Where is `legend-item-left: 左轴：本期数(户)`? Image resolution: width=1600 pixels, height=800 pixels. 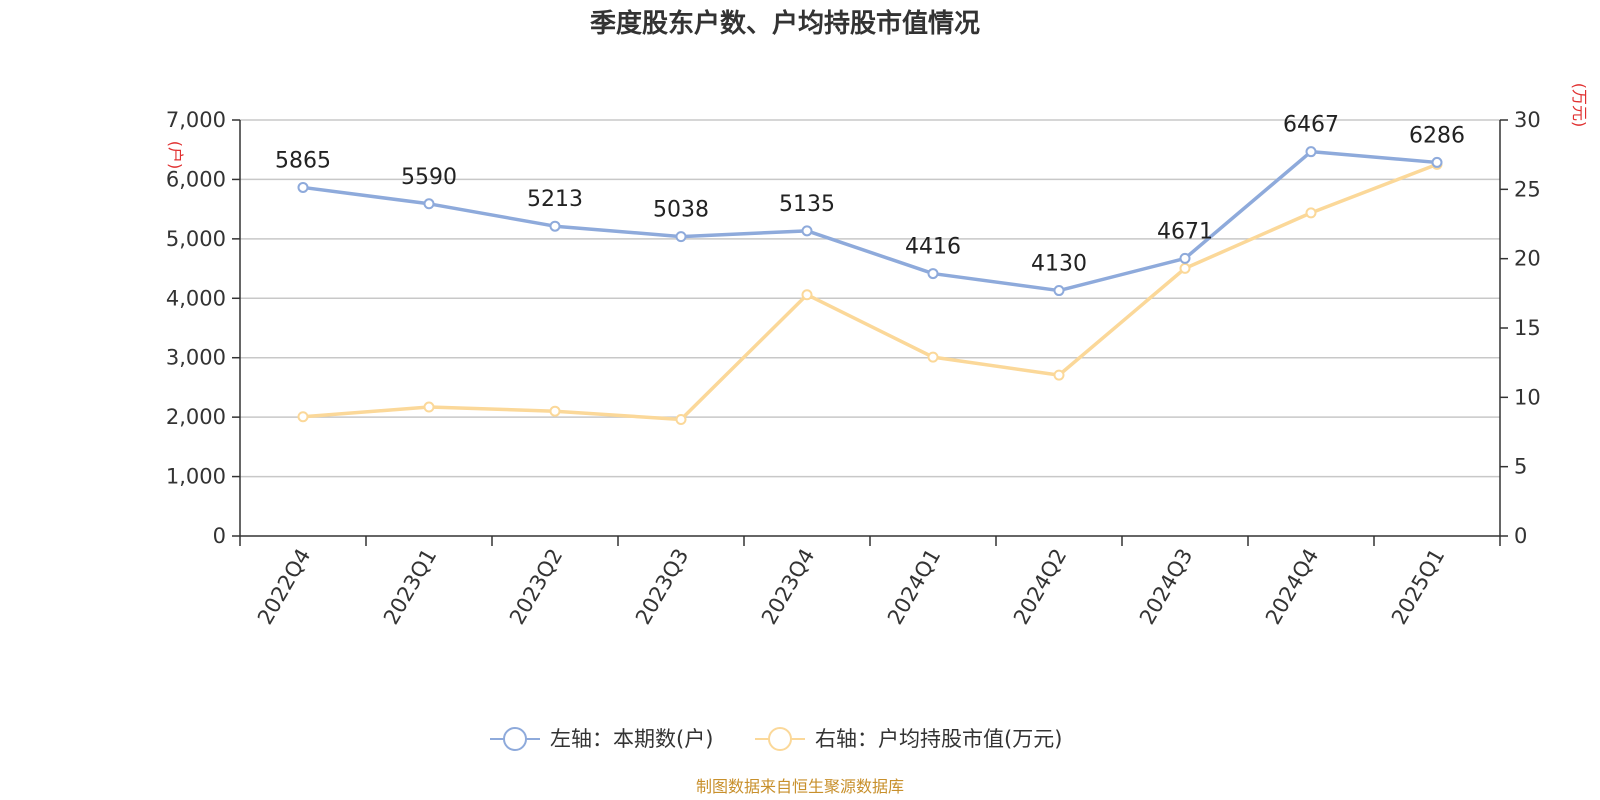
legend-item-left: 左轴：本期数(户) is located at coordinates (601, 739).